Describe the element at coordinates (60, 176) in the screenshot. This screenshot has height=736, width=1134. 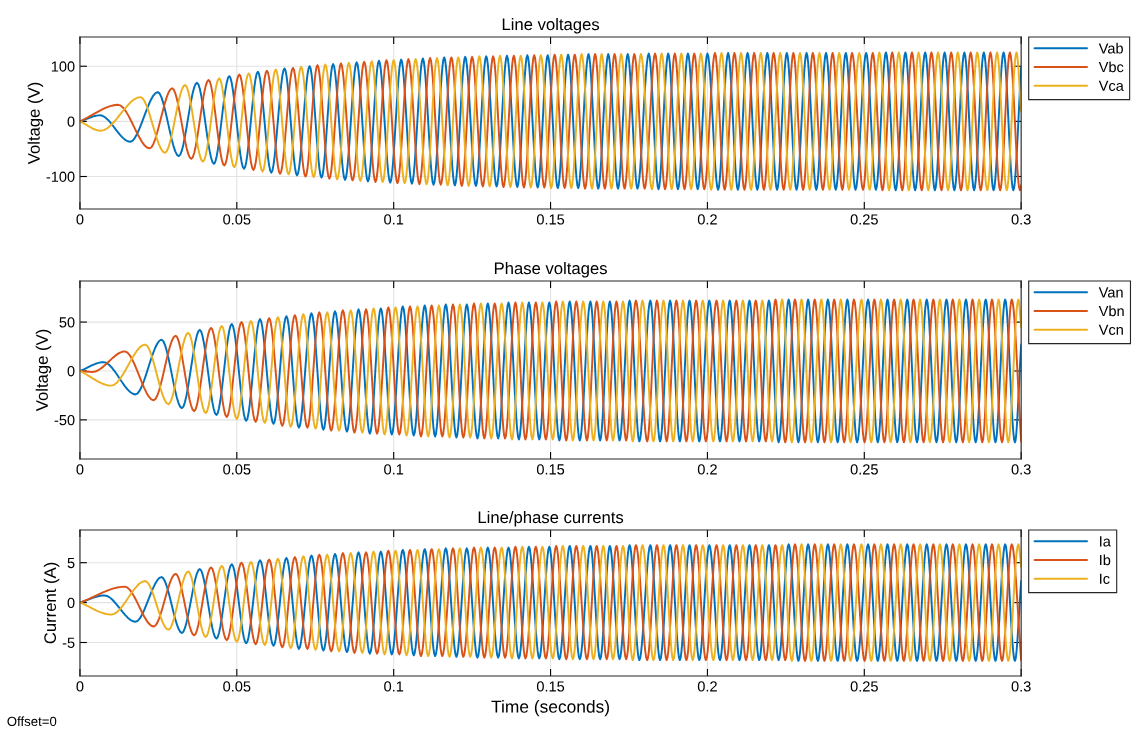
I see `y-tick-label: -100` at that location.